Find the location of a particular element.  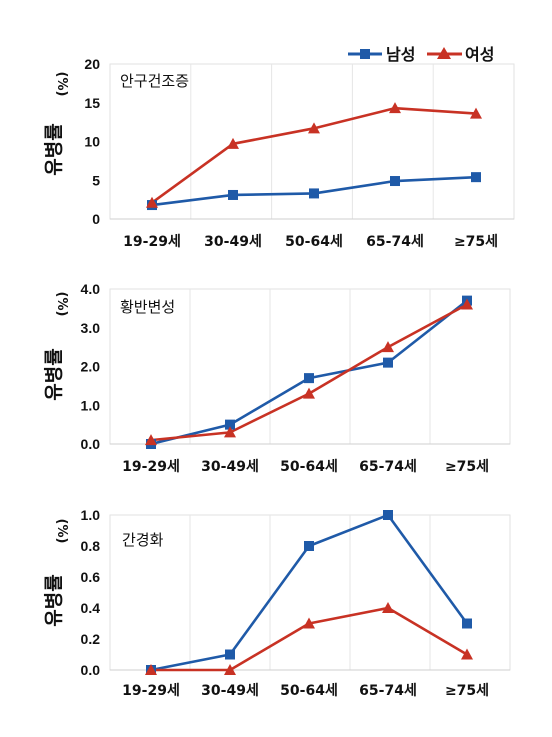

y-tick-label: 0.8 is located at coordinates (91, 546).